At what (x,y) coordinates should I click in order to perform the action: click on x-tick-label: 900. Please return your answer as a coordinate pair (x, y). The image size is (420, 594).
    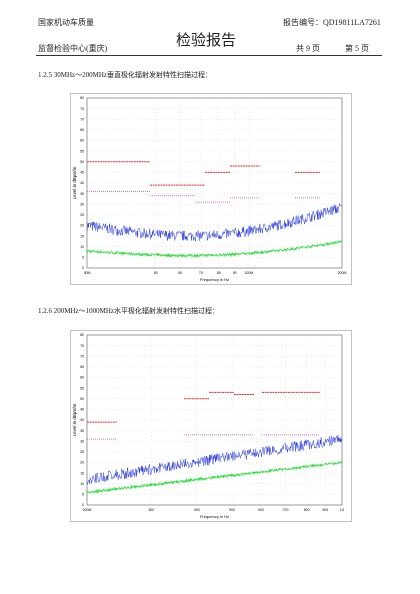
    Looking at the image, I should click on (325, 510).